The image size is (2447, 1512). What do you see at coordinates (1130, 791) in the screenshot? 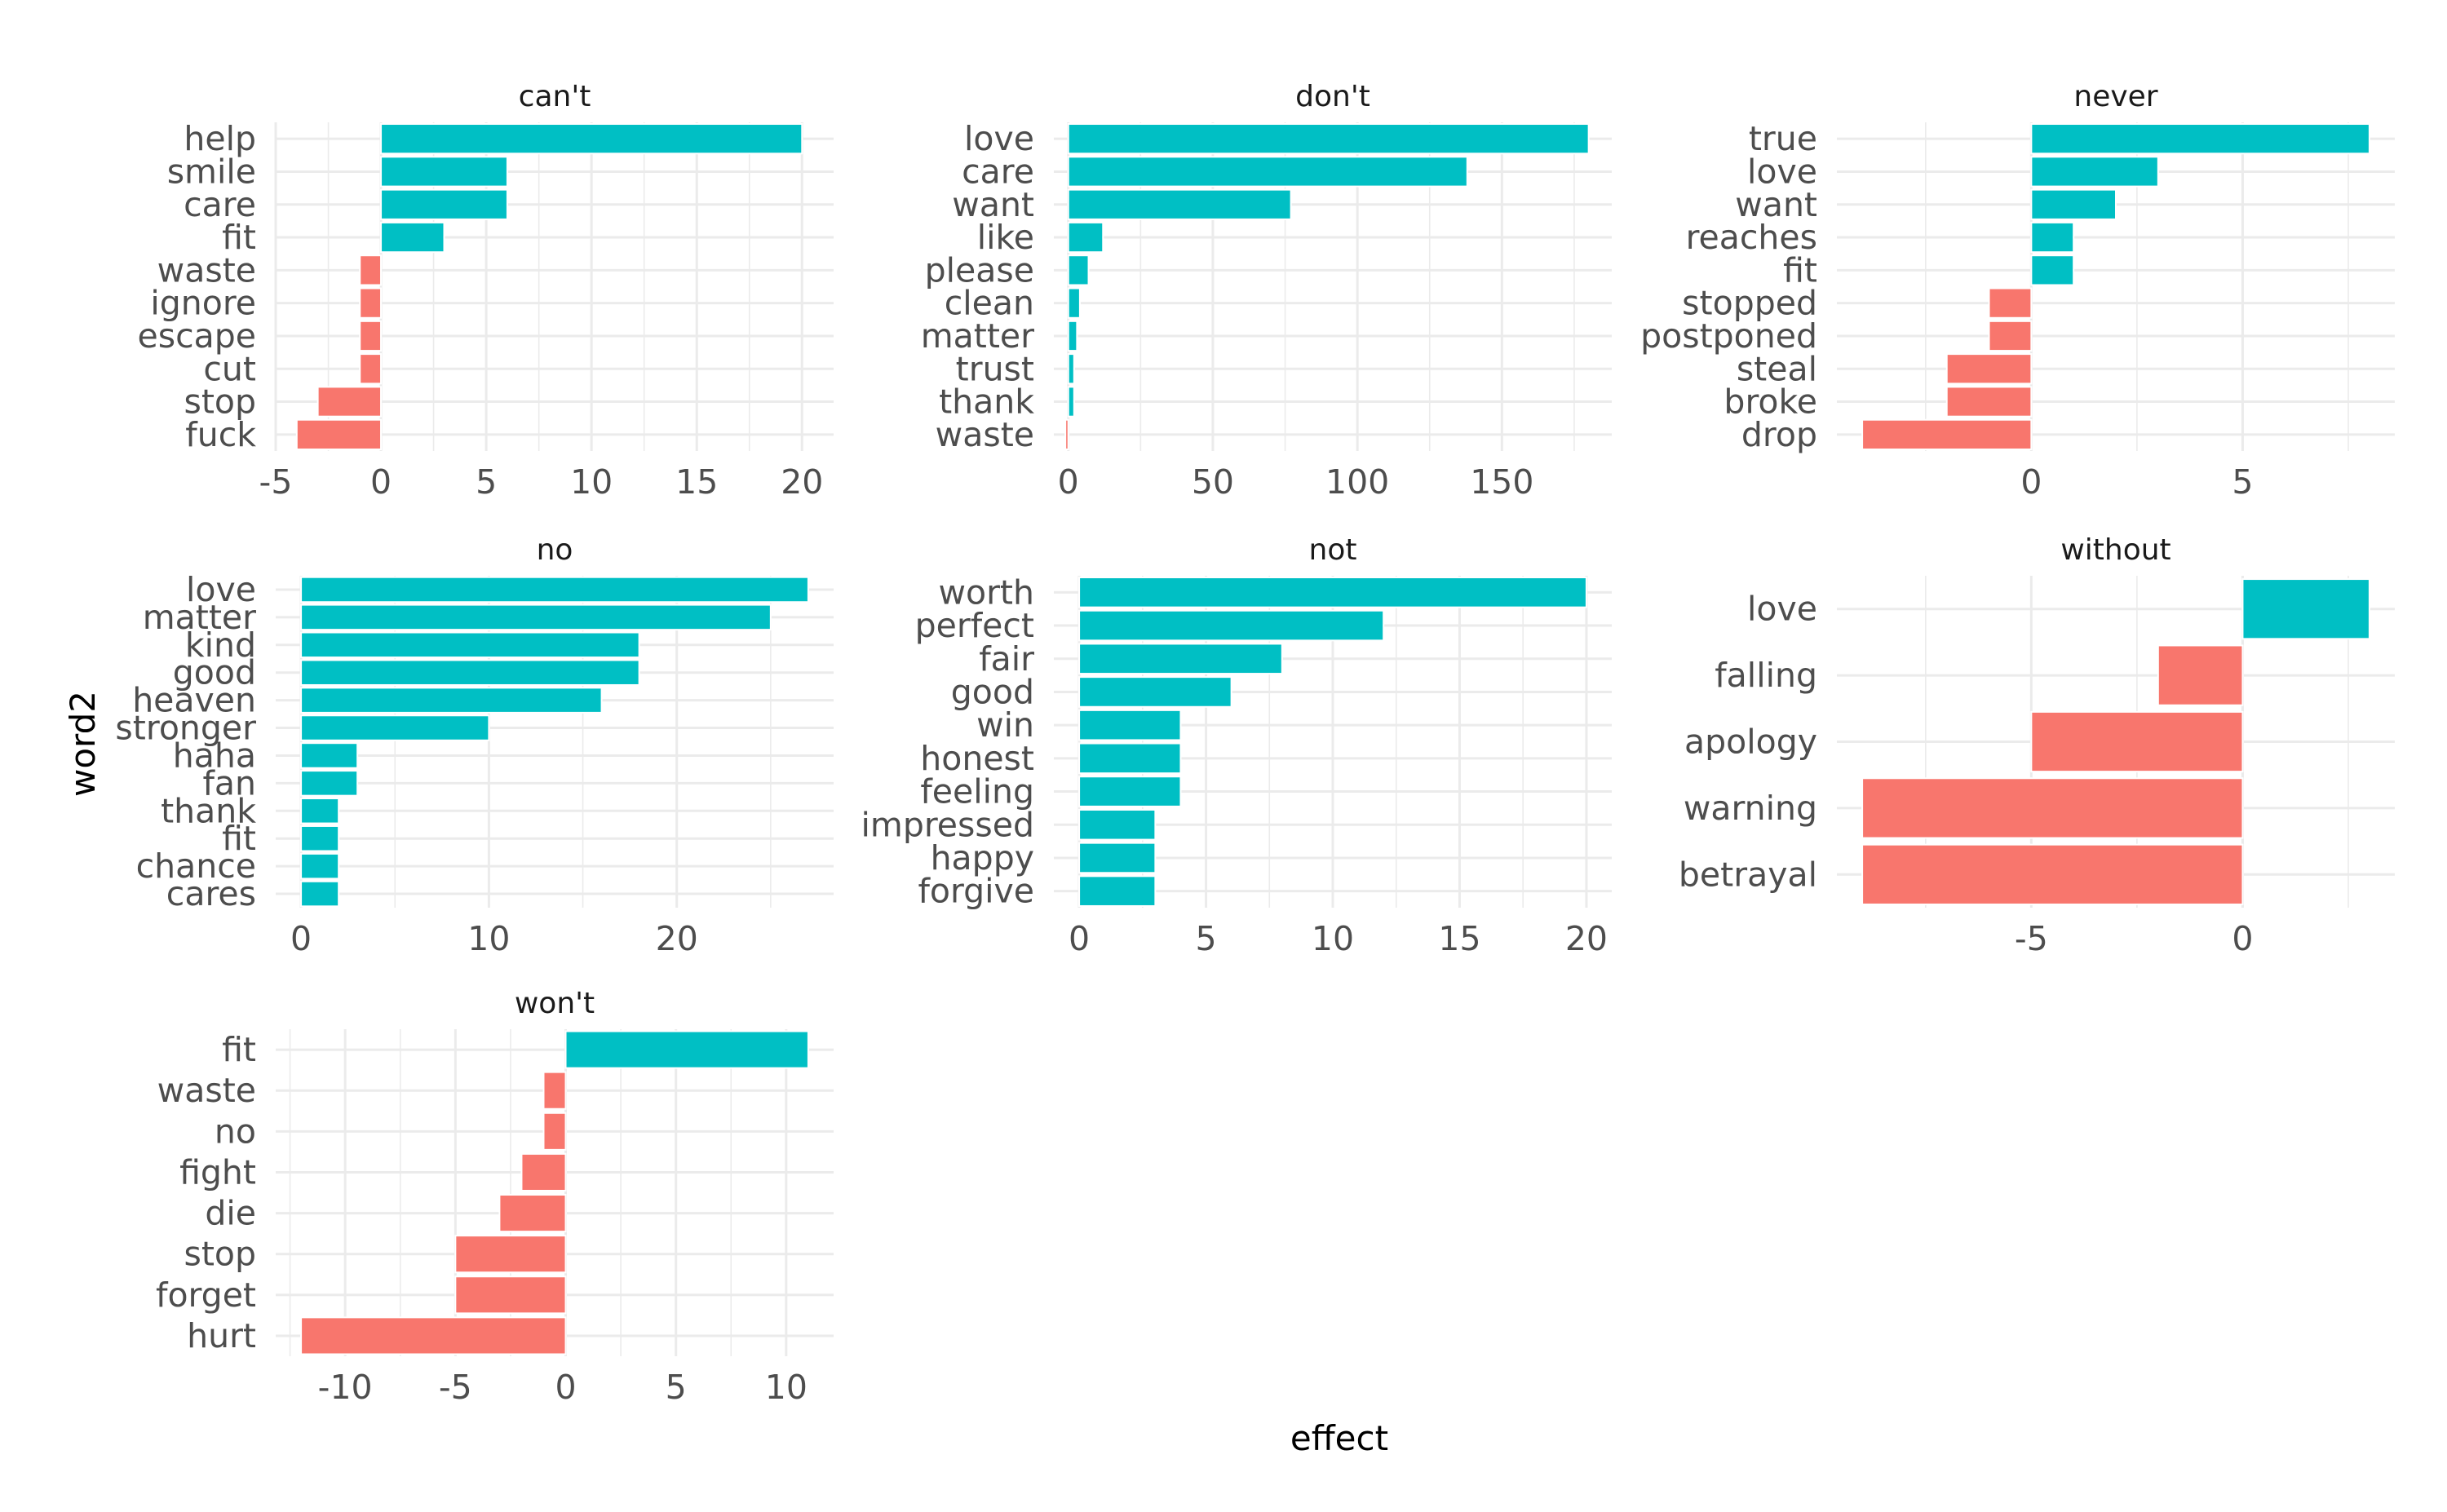
I see `bar-feeling` at bounding box center [1130, 791].